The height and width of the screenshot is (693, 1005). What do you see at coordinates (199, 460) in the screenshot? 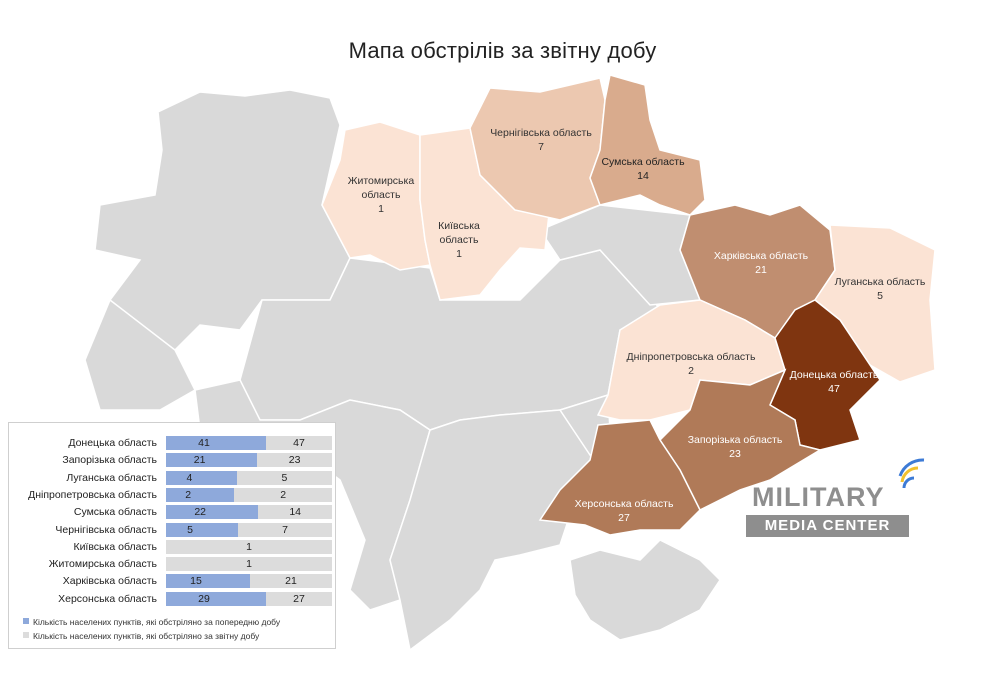
I see `bar-prev-value: 21` at bounding box center [199, 460].